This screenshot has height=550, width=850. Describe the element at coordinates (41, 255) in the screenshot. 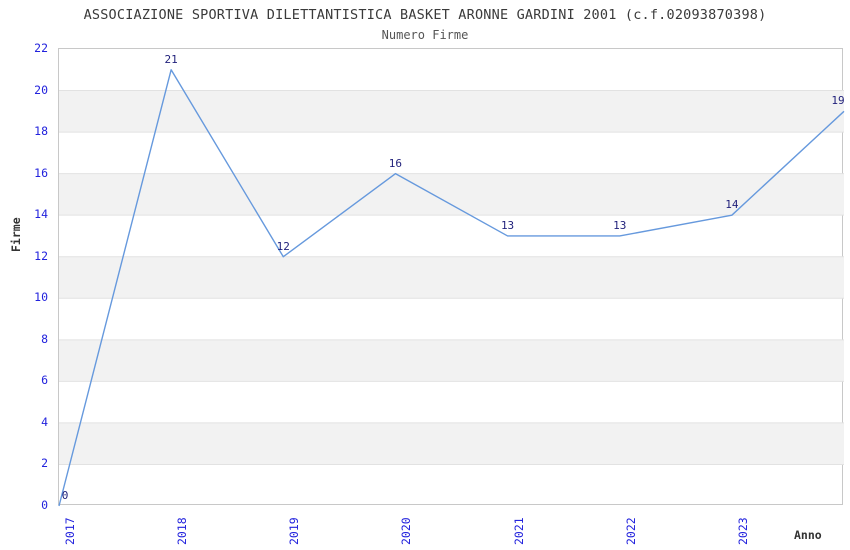

I see `y-axis-tick-label: 12` at that location.